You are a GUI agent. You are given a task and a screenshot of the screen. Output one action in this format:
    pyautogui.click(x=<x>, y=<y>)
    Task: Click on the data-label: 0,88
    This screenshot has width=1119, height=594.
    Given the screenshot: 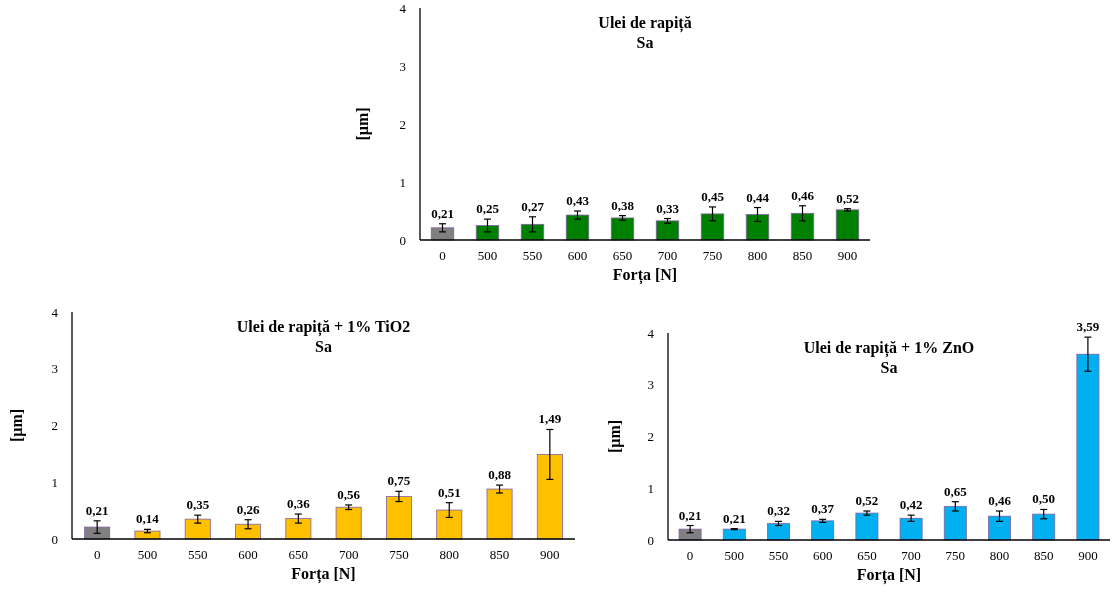 What is the action you would take?
    pyautogui.click(x=500, y=475)
    